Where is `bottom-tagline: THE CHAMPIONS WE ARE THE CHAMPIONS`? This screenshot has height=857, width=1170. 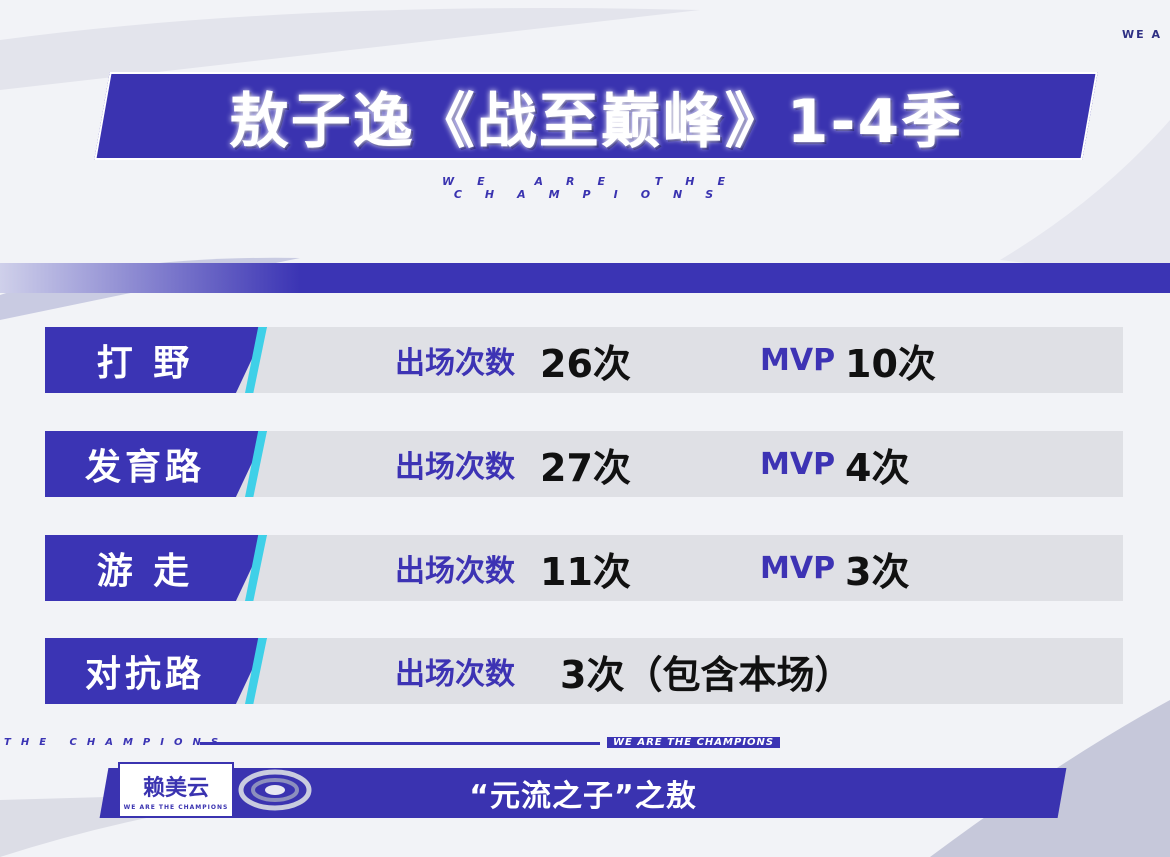
bottom-tagline: THE CHAMPIONS WE ARE THE CHAMPIONS is located at coordinates (585, 744).